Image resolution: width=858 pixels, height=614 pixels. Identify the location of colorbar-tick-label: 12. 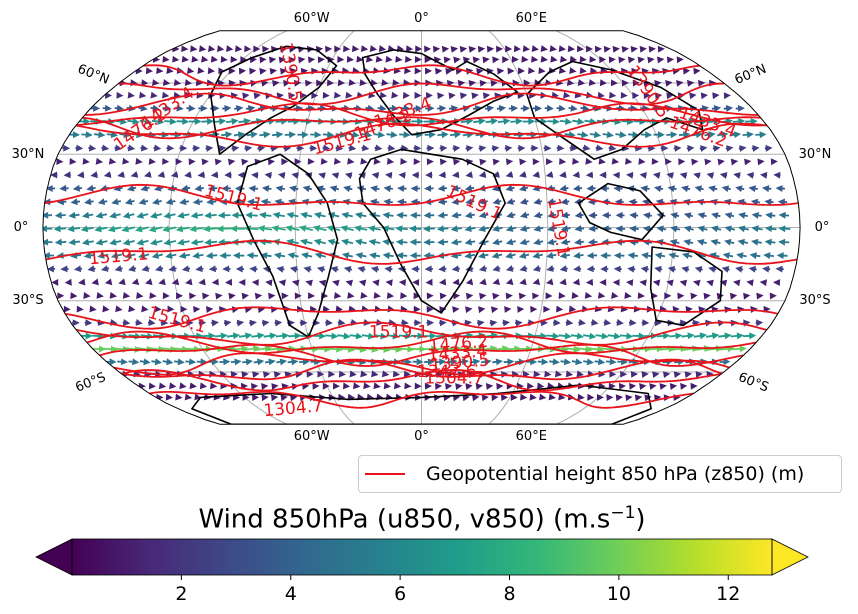
(728, 594).